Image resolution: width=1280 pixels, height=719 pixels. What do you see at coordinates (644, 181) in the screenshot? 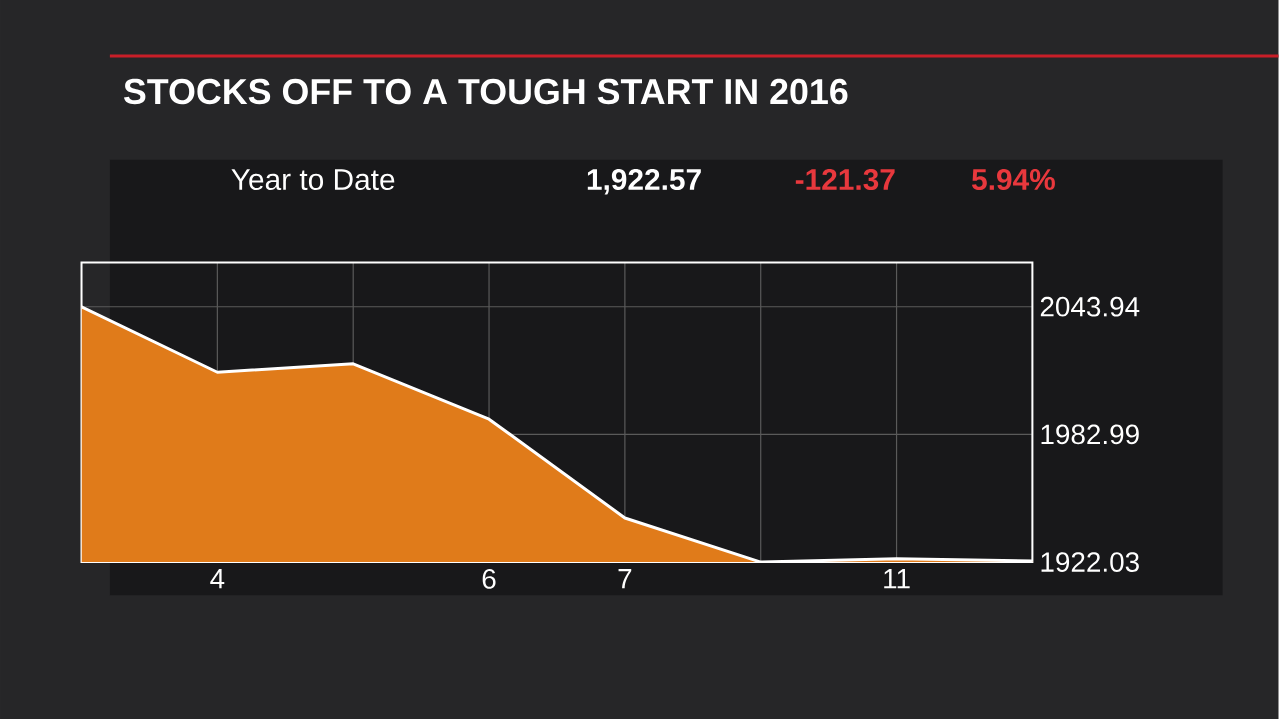
I see `text: 1,922.57` at bounding box center [644, 181].